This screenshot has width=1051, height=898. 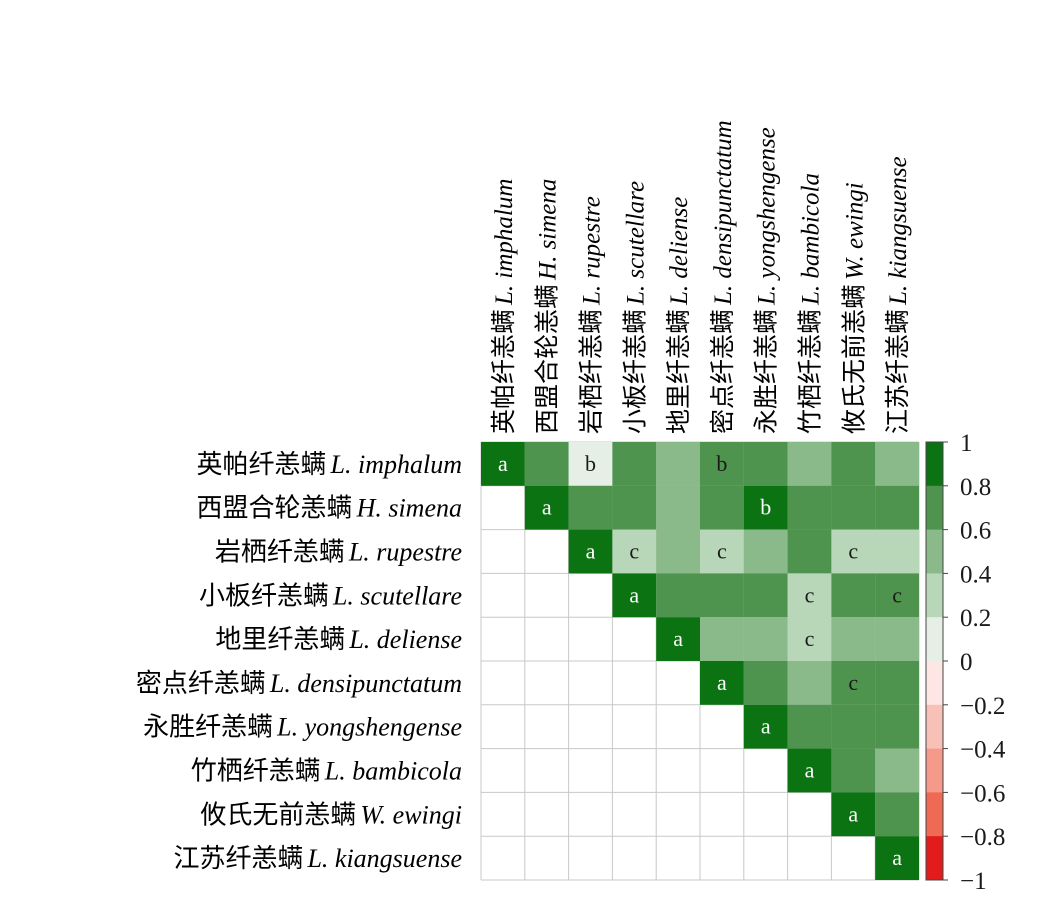 I want to click on colorbar-tick-label-2: 0.6, so click(x=975, y=531).